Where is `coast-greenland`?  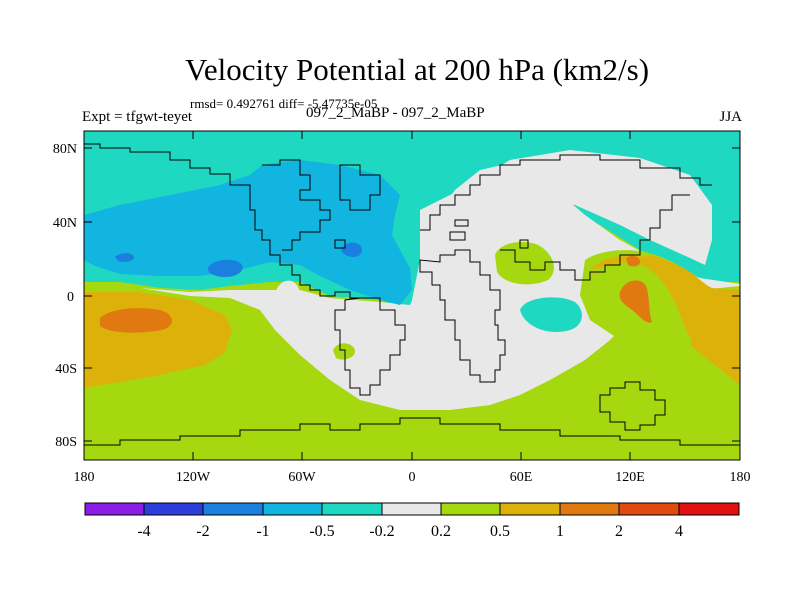
coast-greenland is located at coordinates (360, 187).